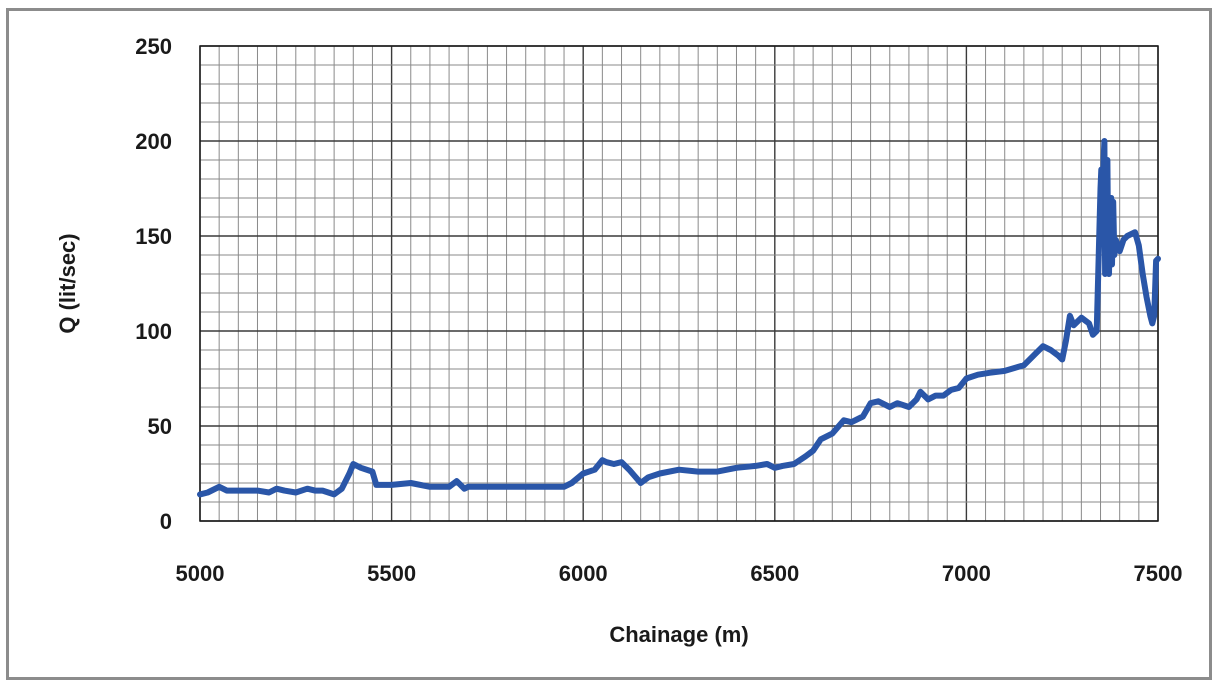  What do you see at coordinates (166, 521) in the screenshot?
I see `y-tick-label: 0` at bounding box center [166, 521].